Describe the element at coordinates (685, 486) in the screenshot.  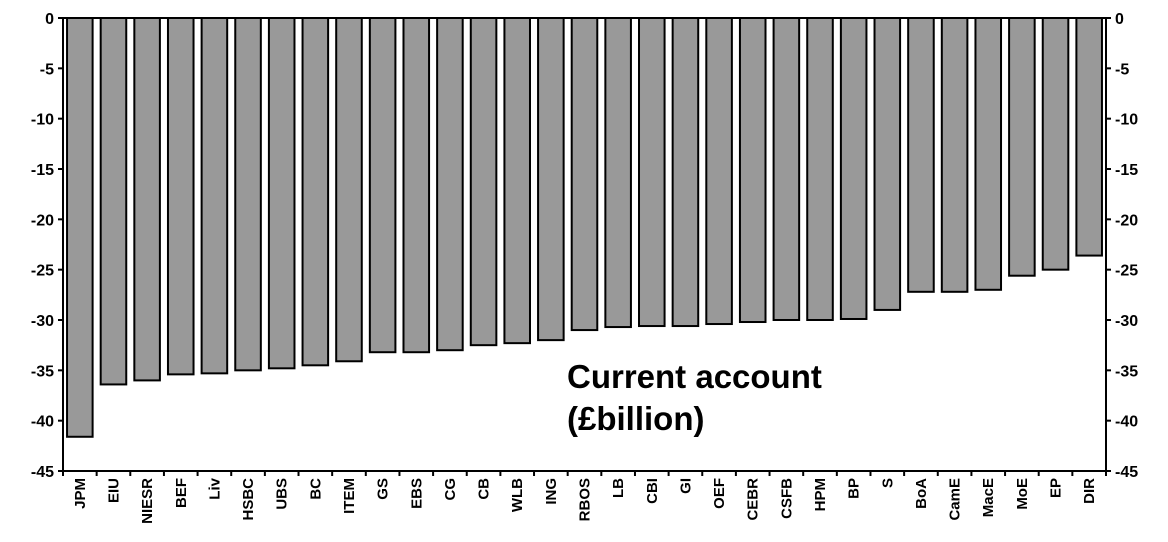
I see `category-label-gi: GI` at that location.